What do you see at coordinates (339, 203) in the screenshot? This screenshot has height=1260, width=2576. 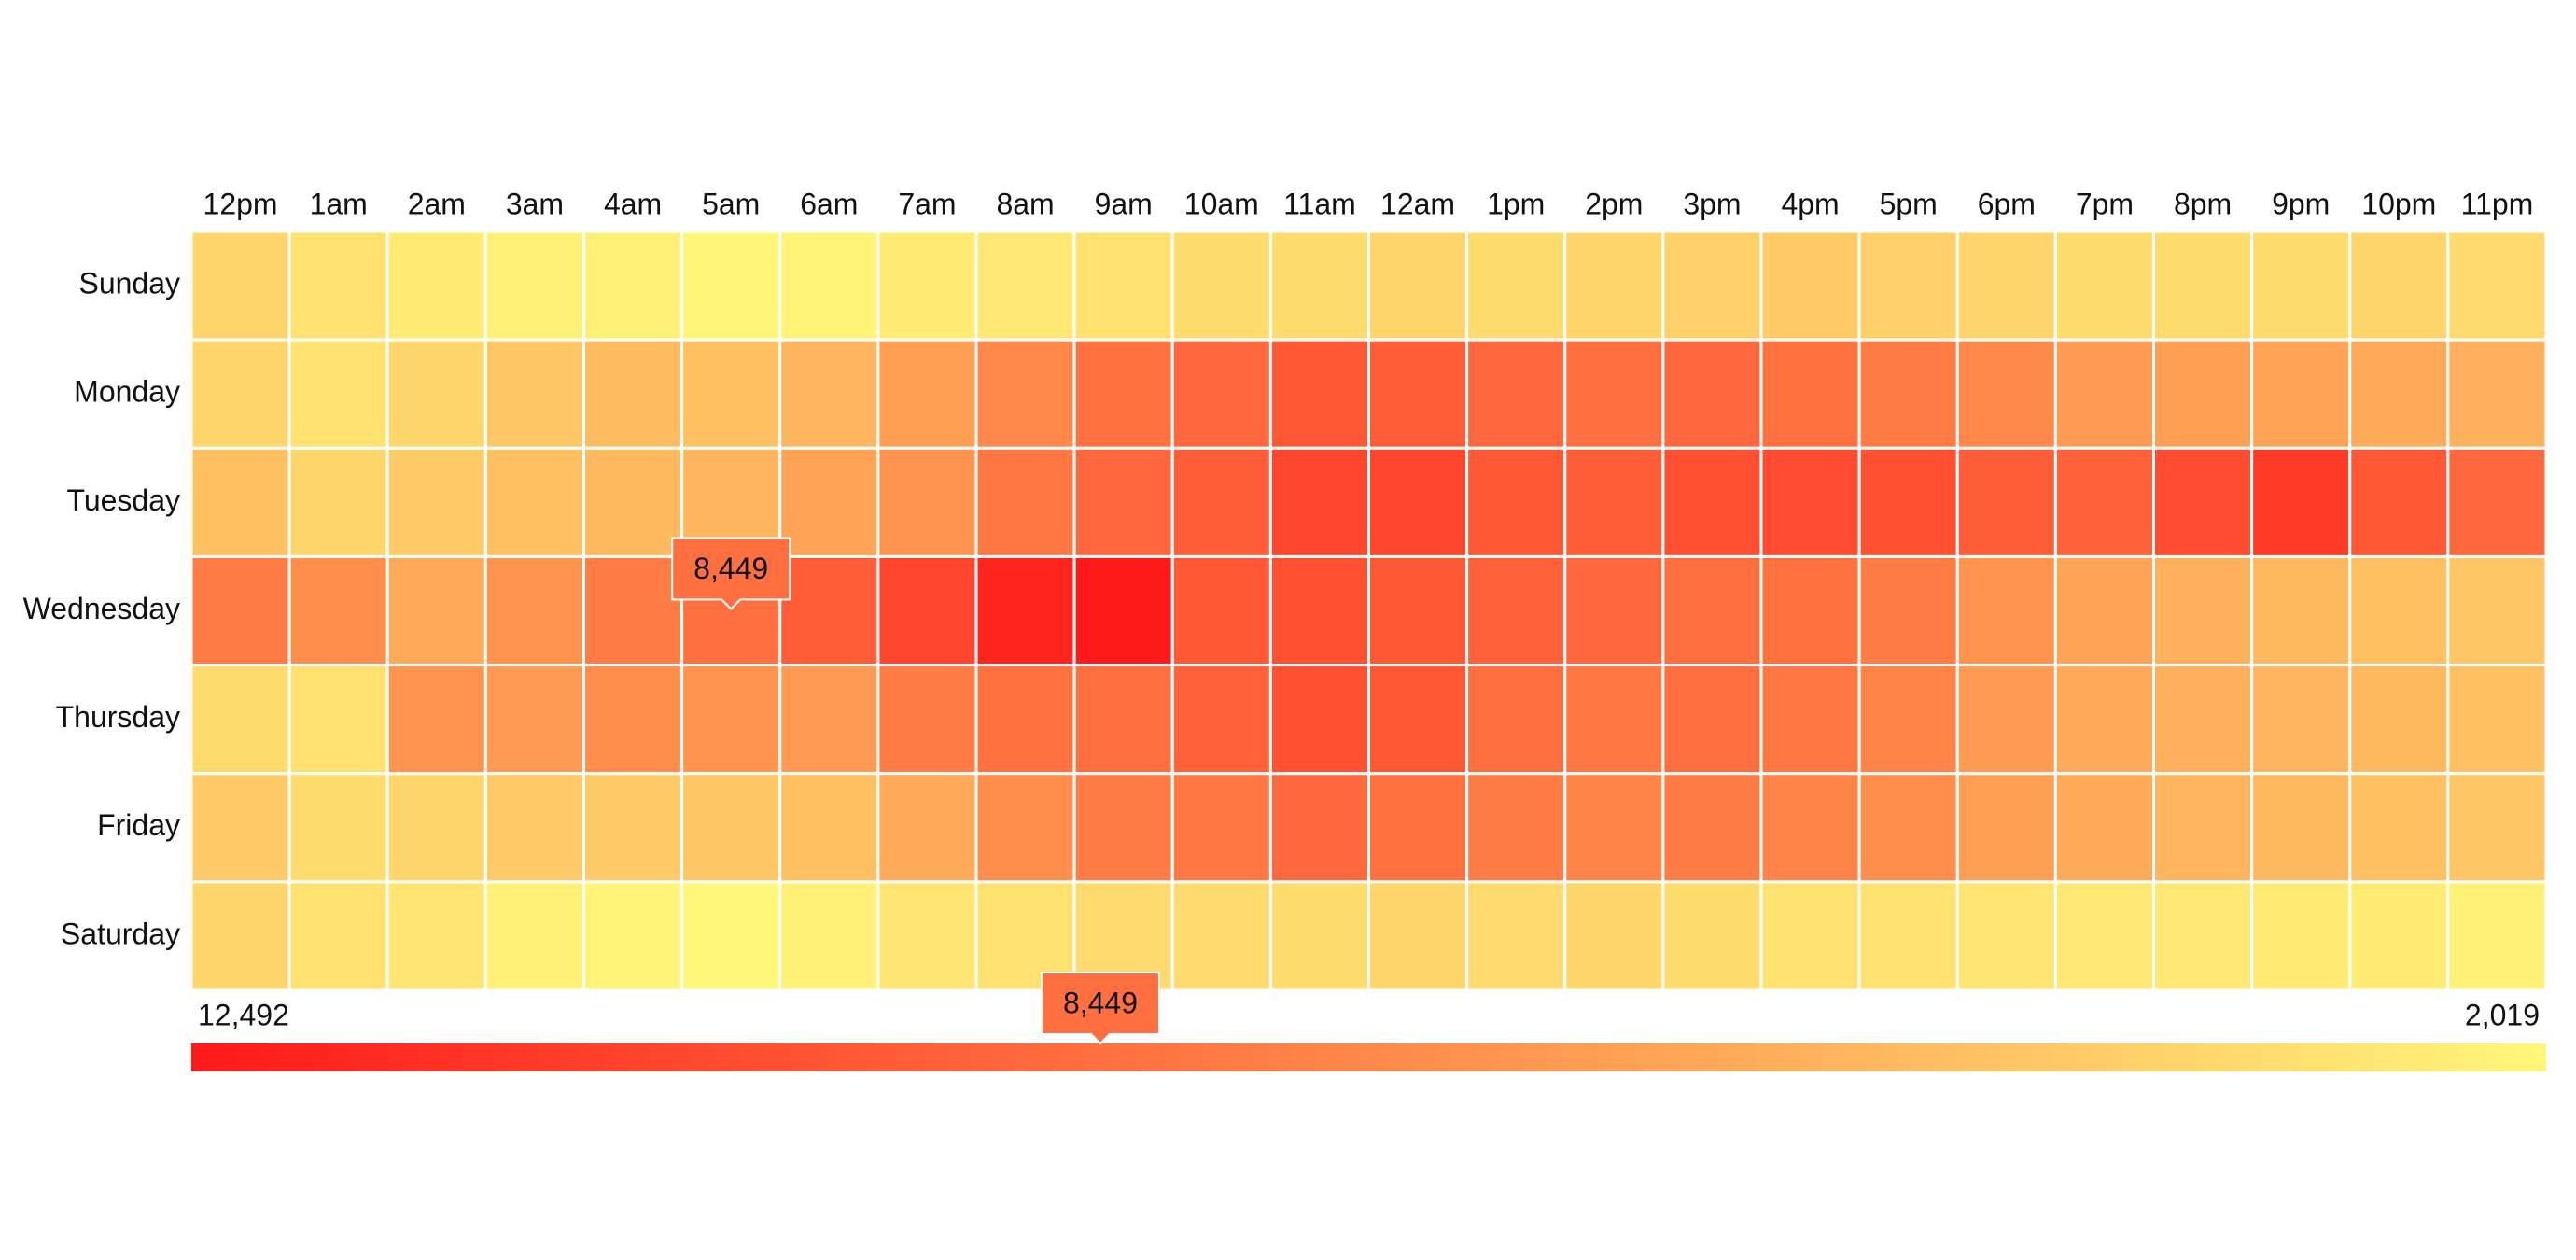 I see `x-tick-label: 1am` at bounding box center [339, 203].